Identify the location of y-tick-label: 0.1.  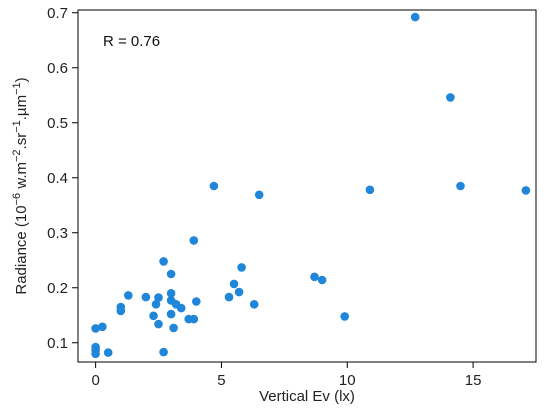
(57, 343).